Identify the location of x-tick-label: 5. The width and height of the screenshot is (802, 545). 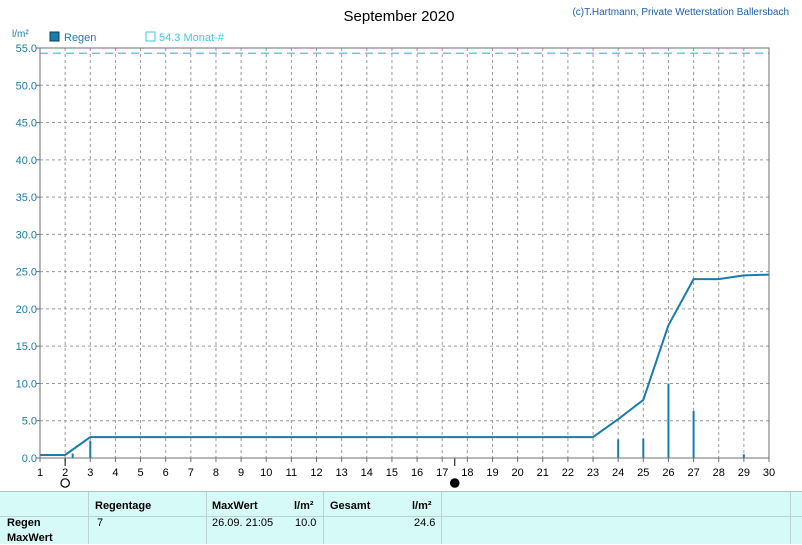
(140, 473).